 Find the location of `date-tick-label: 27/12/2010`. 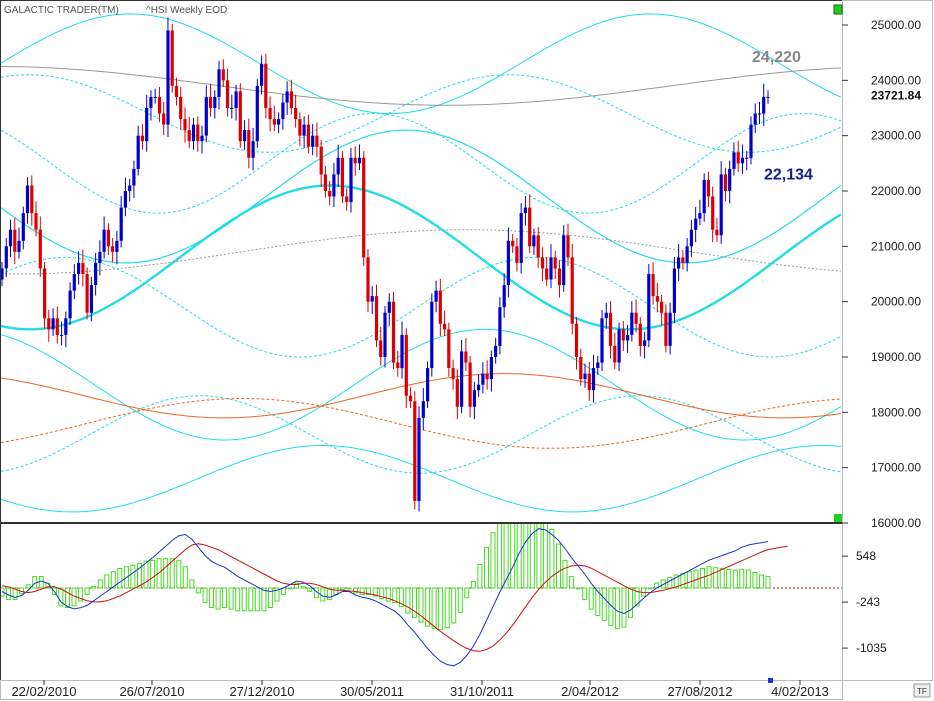

date-tick-label: 27/12/2010 is located at coordinates (261, 691).